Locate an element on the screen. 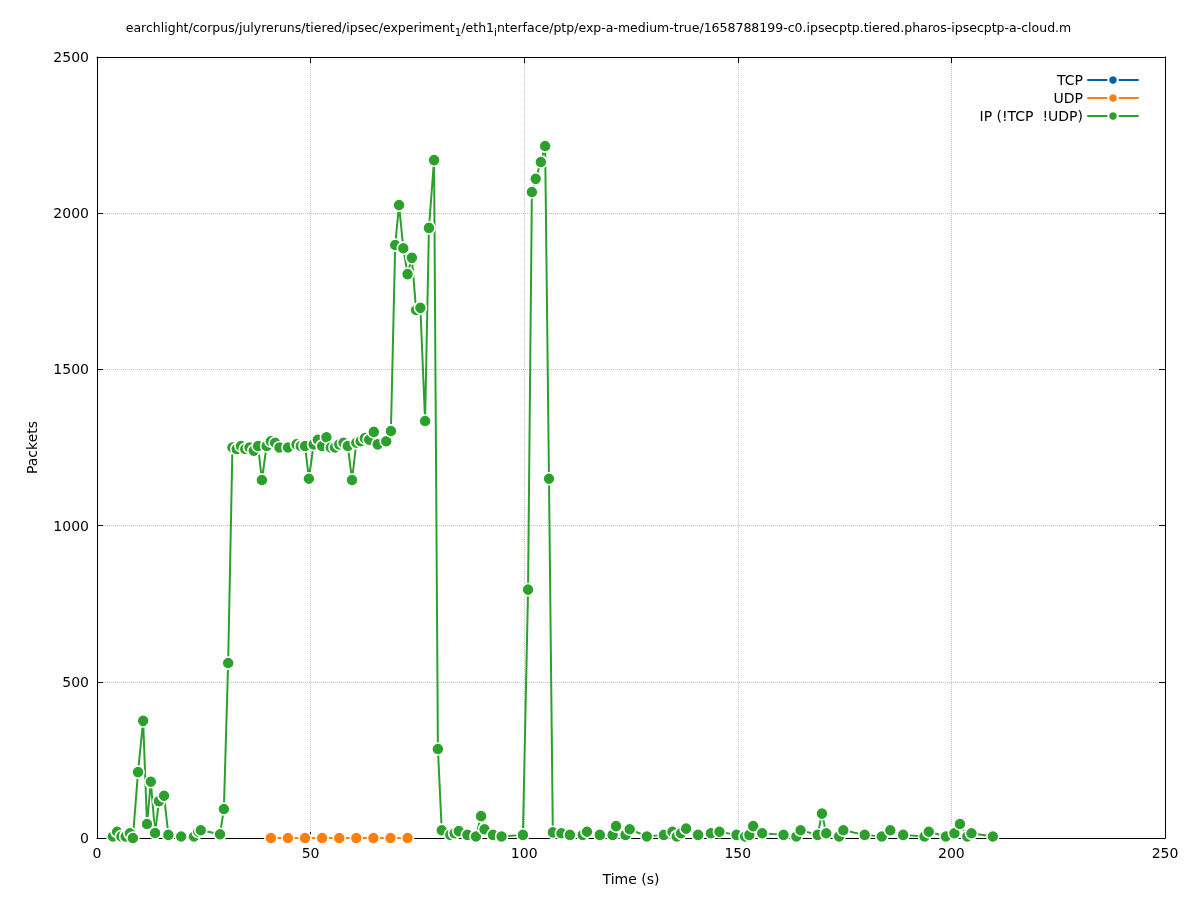 This screenshot has height=900, width=1197. y-tick-label: 500 is located at coordinates (75, 681).